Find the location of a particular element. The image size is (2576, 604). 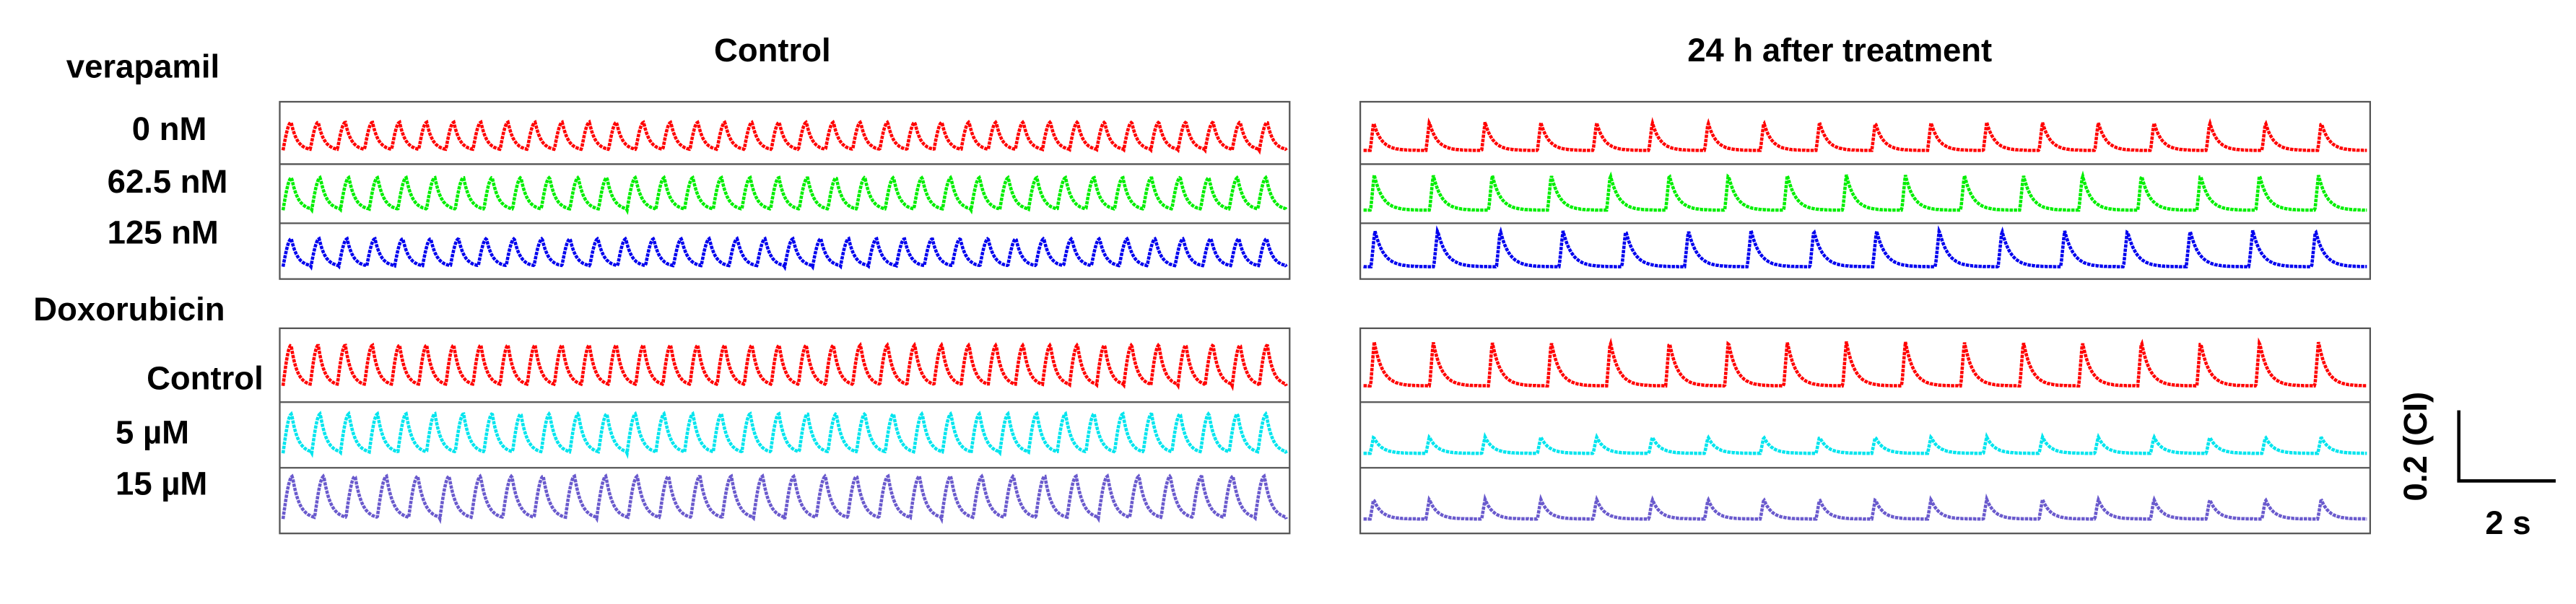

row-label: 0 nM is located at coordinates (169, 128).